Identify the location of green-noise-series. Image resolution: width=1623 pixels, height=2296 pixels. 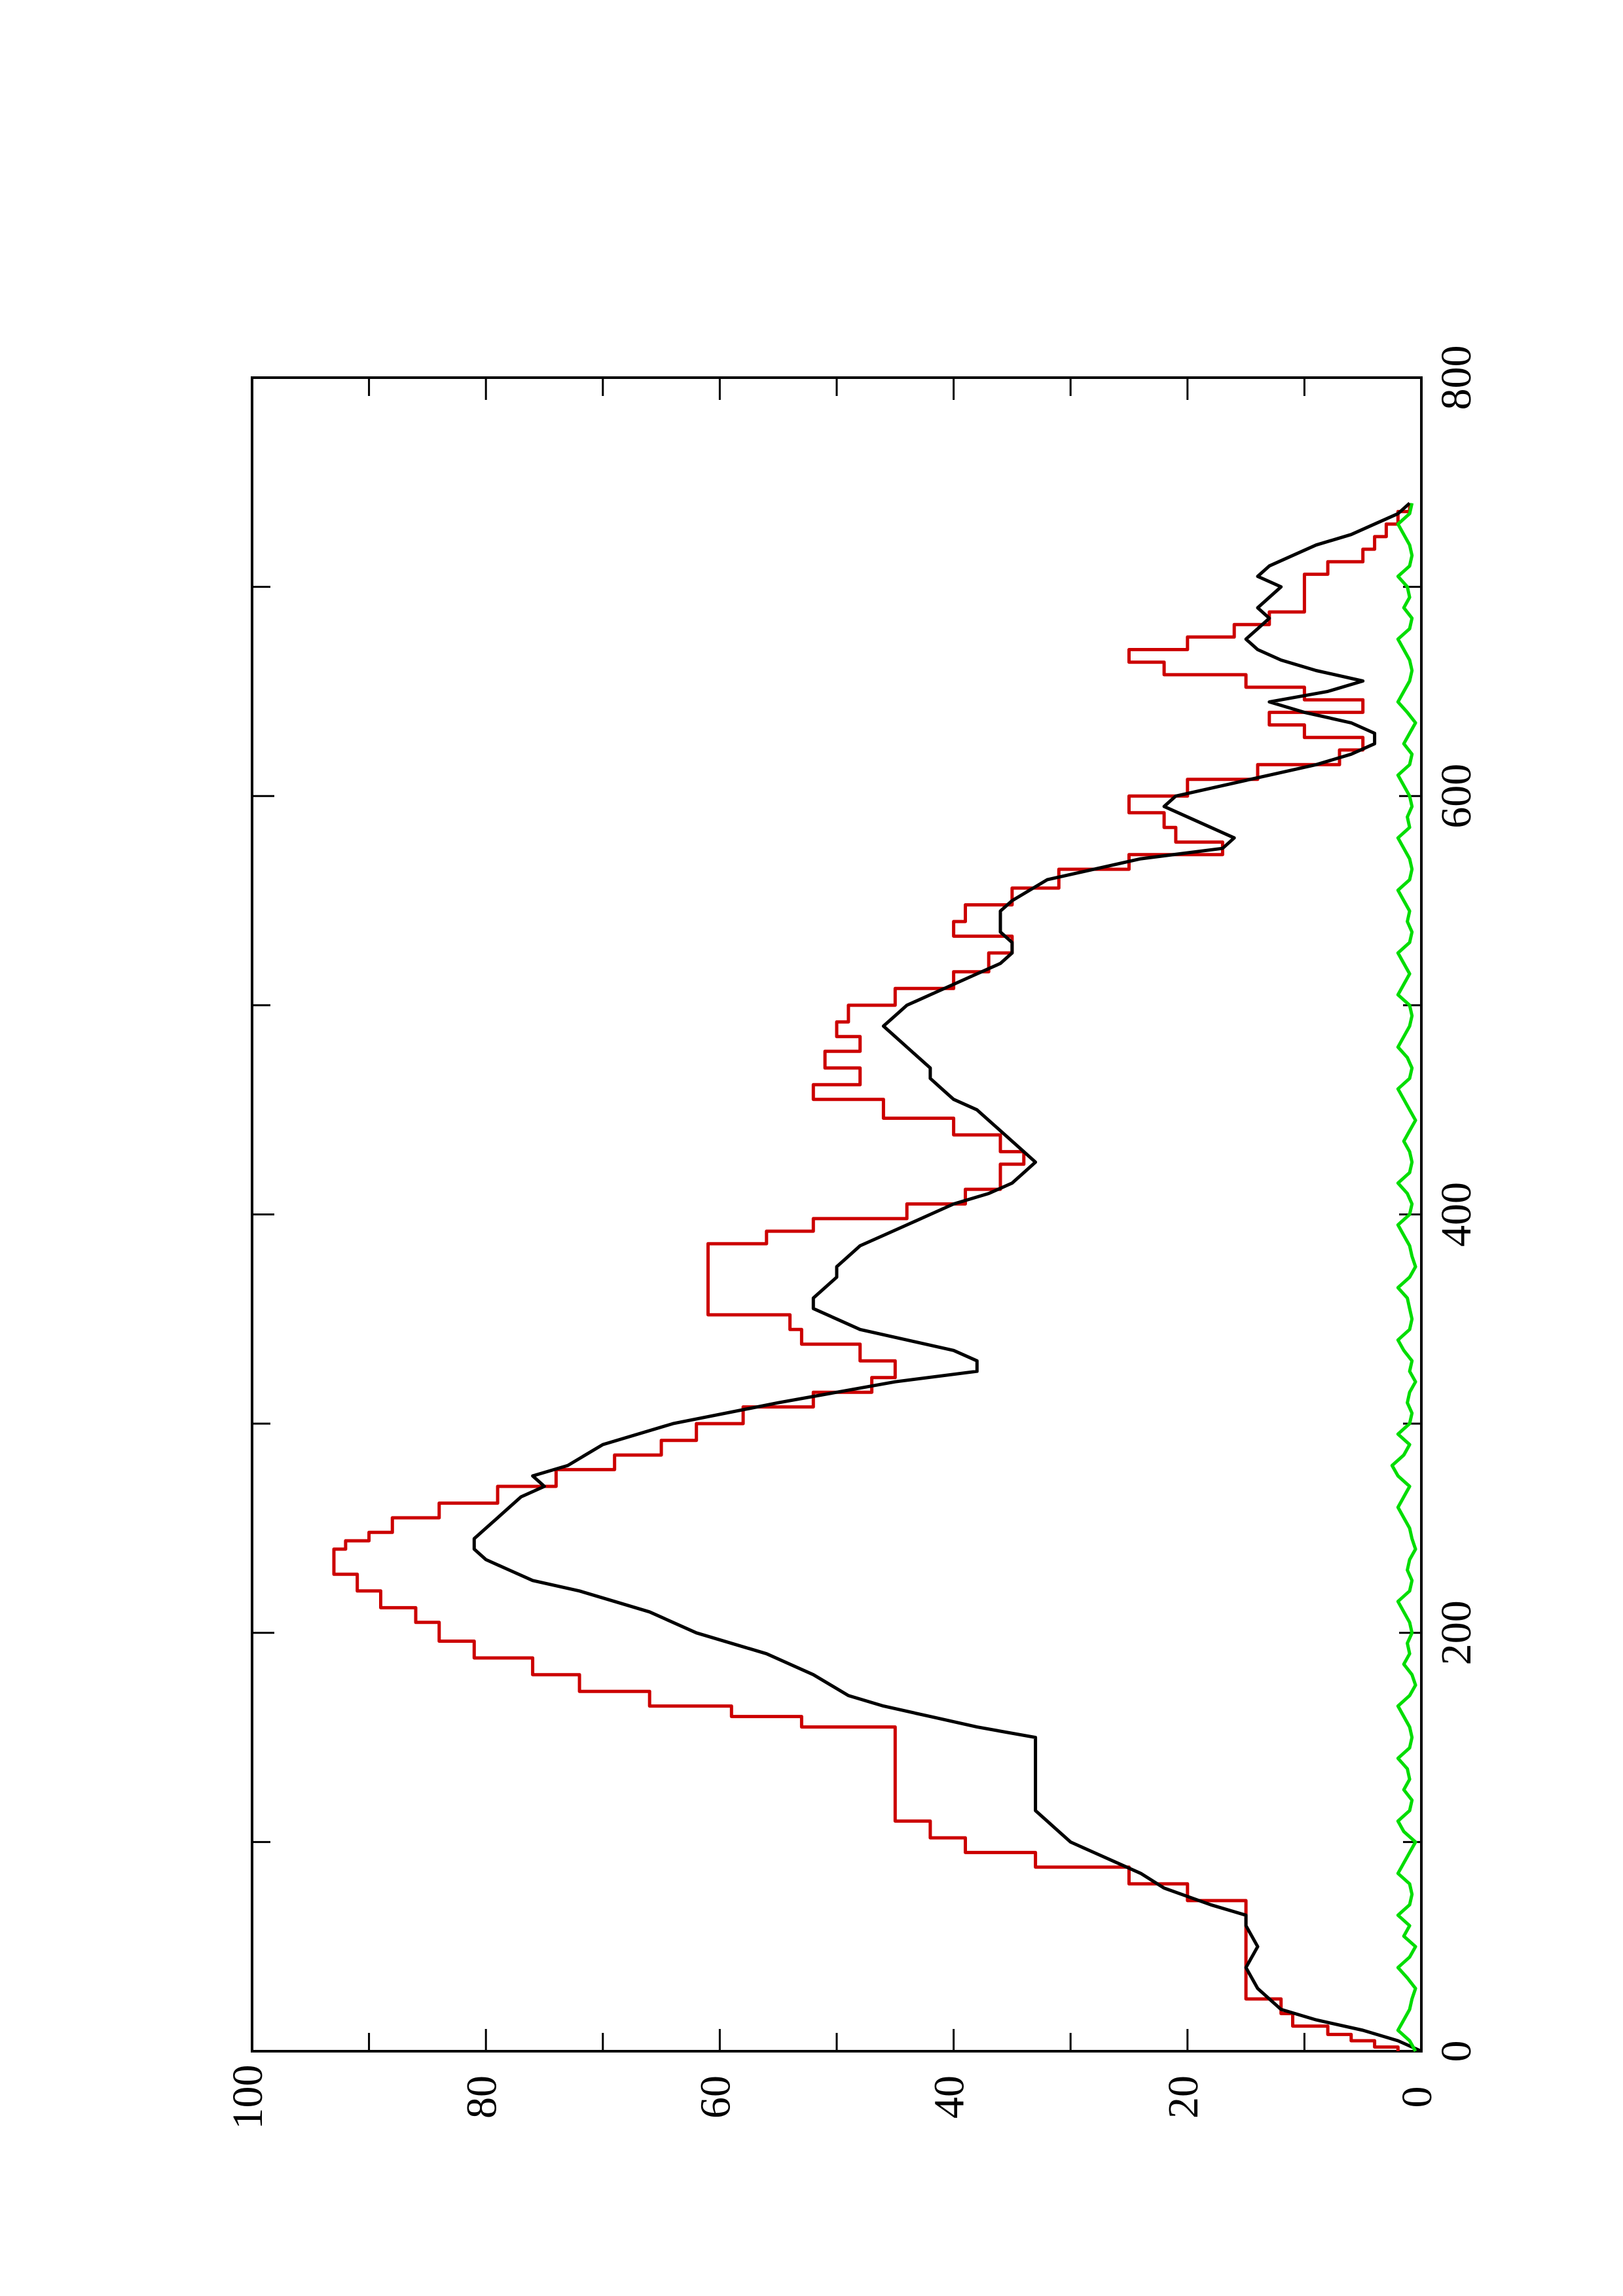
(1403, 1278).